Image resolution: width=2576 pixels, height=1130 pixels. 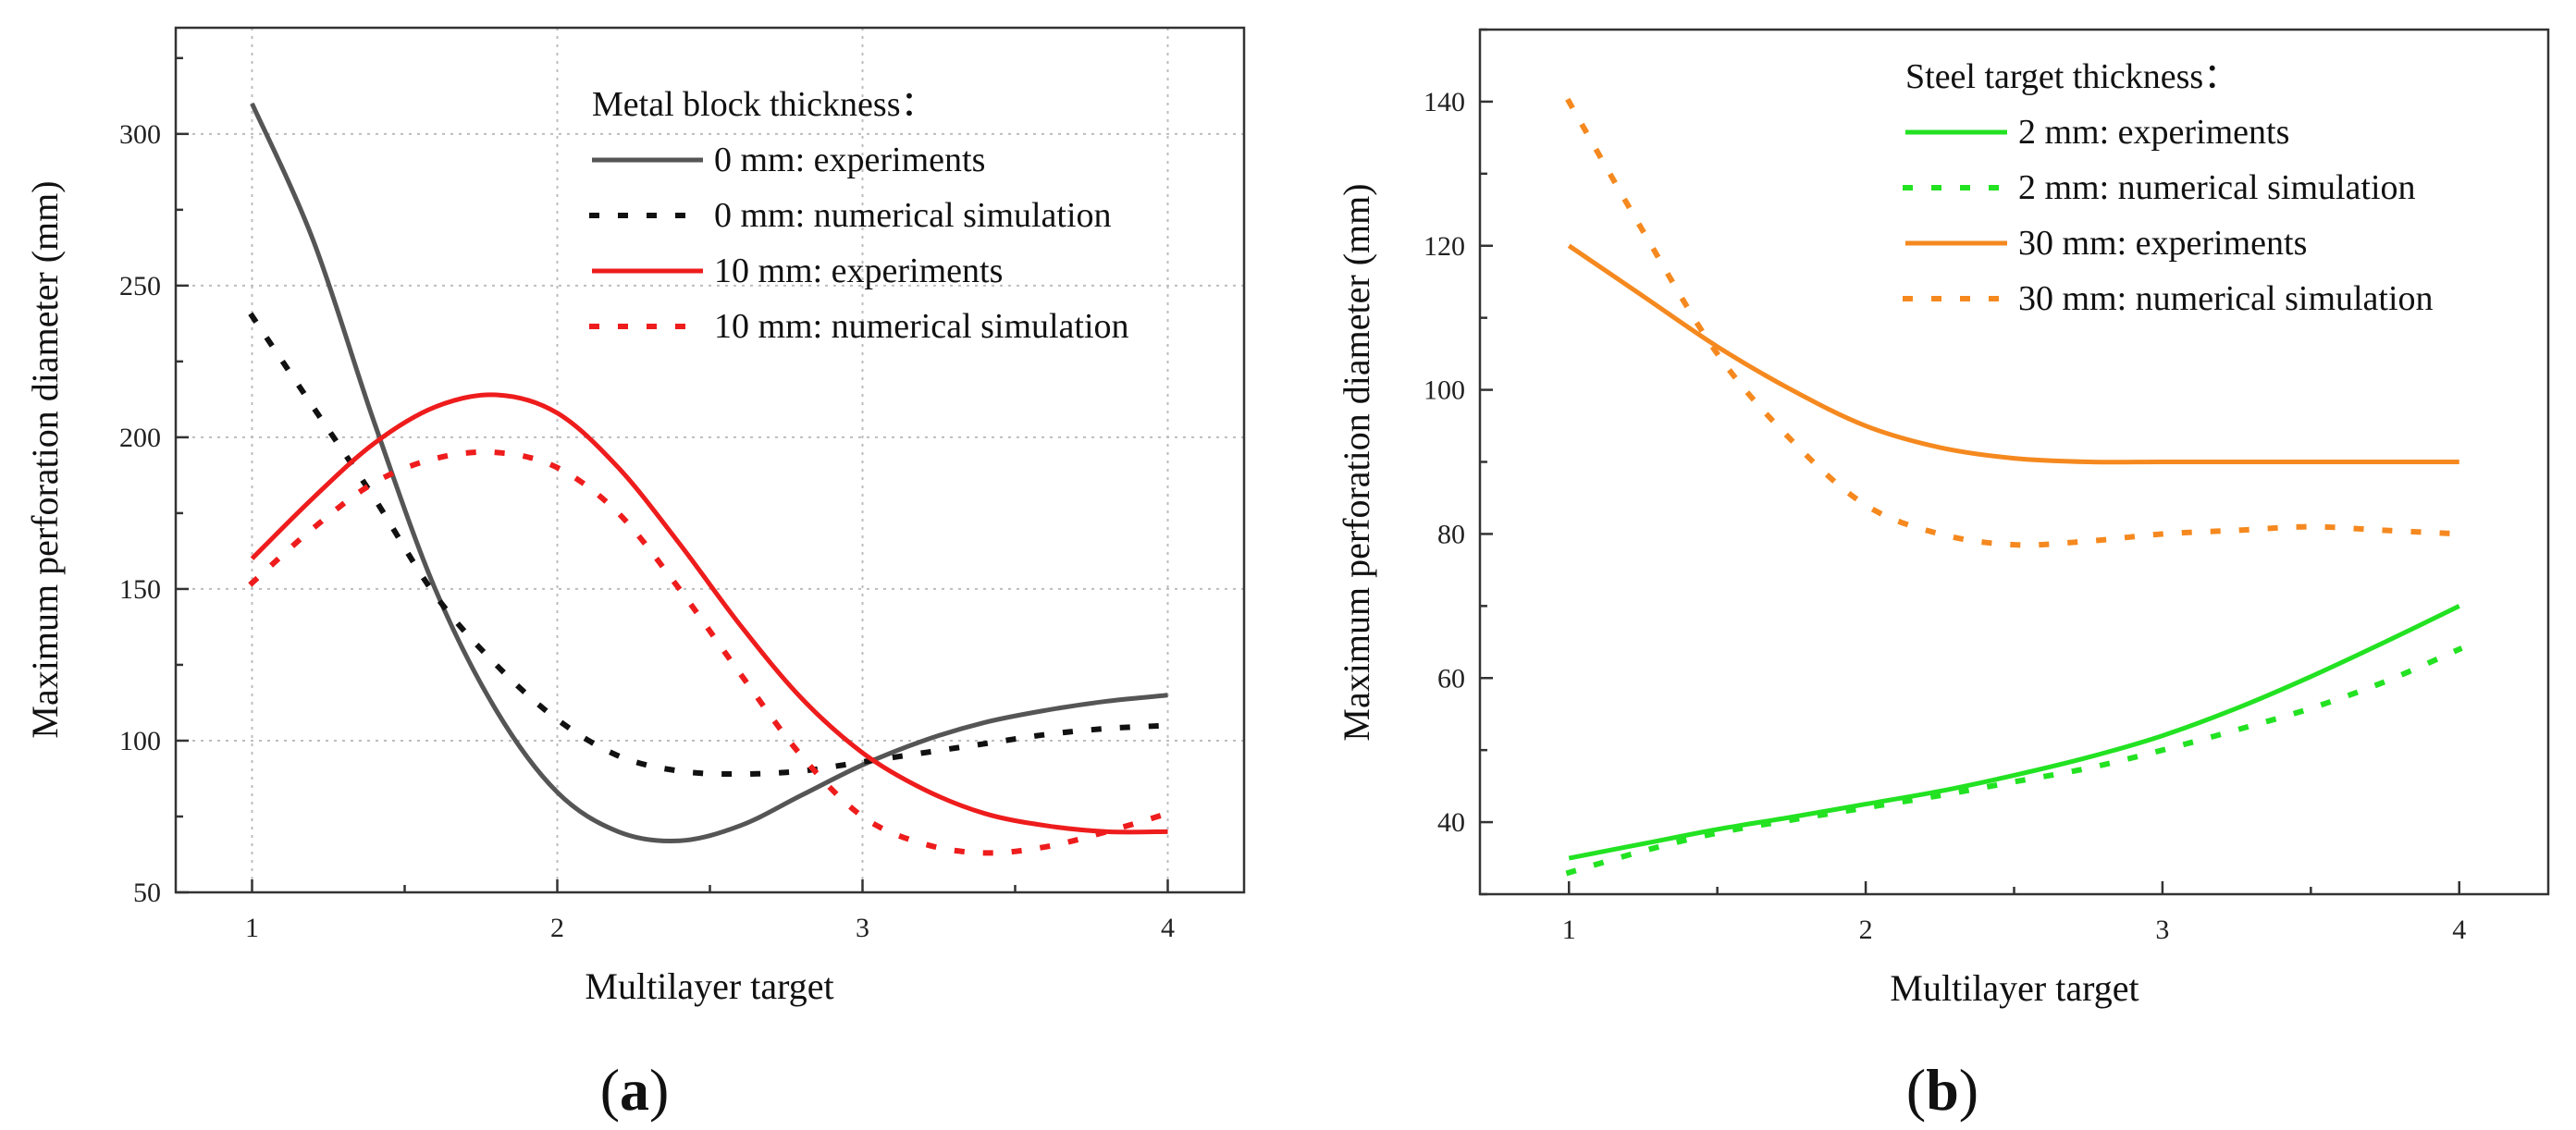 I want to click on x-axis-label-b: Multilayer target, so click(x=2014, y=988).